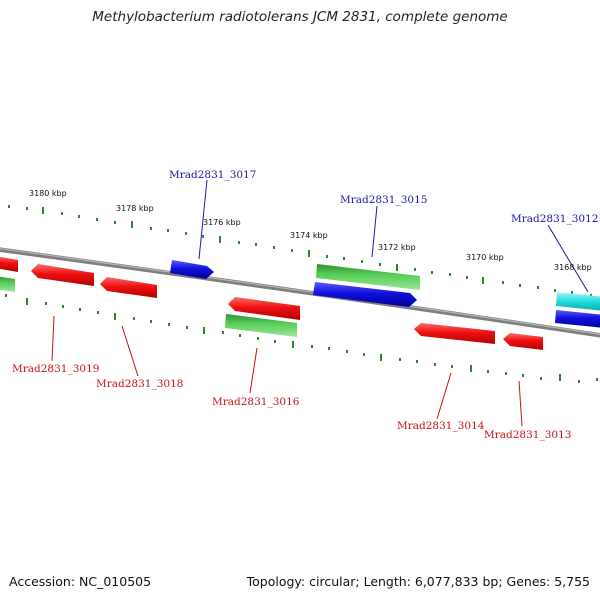 This screenshot has height=600, width=600. I want to click on gene-label-3016: Mrad2831_3016, so click(256, 402).